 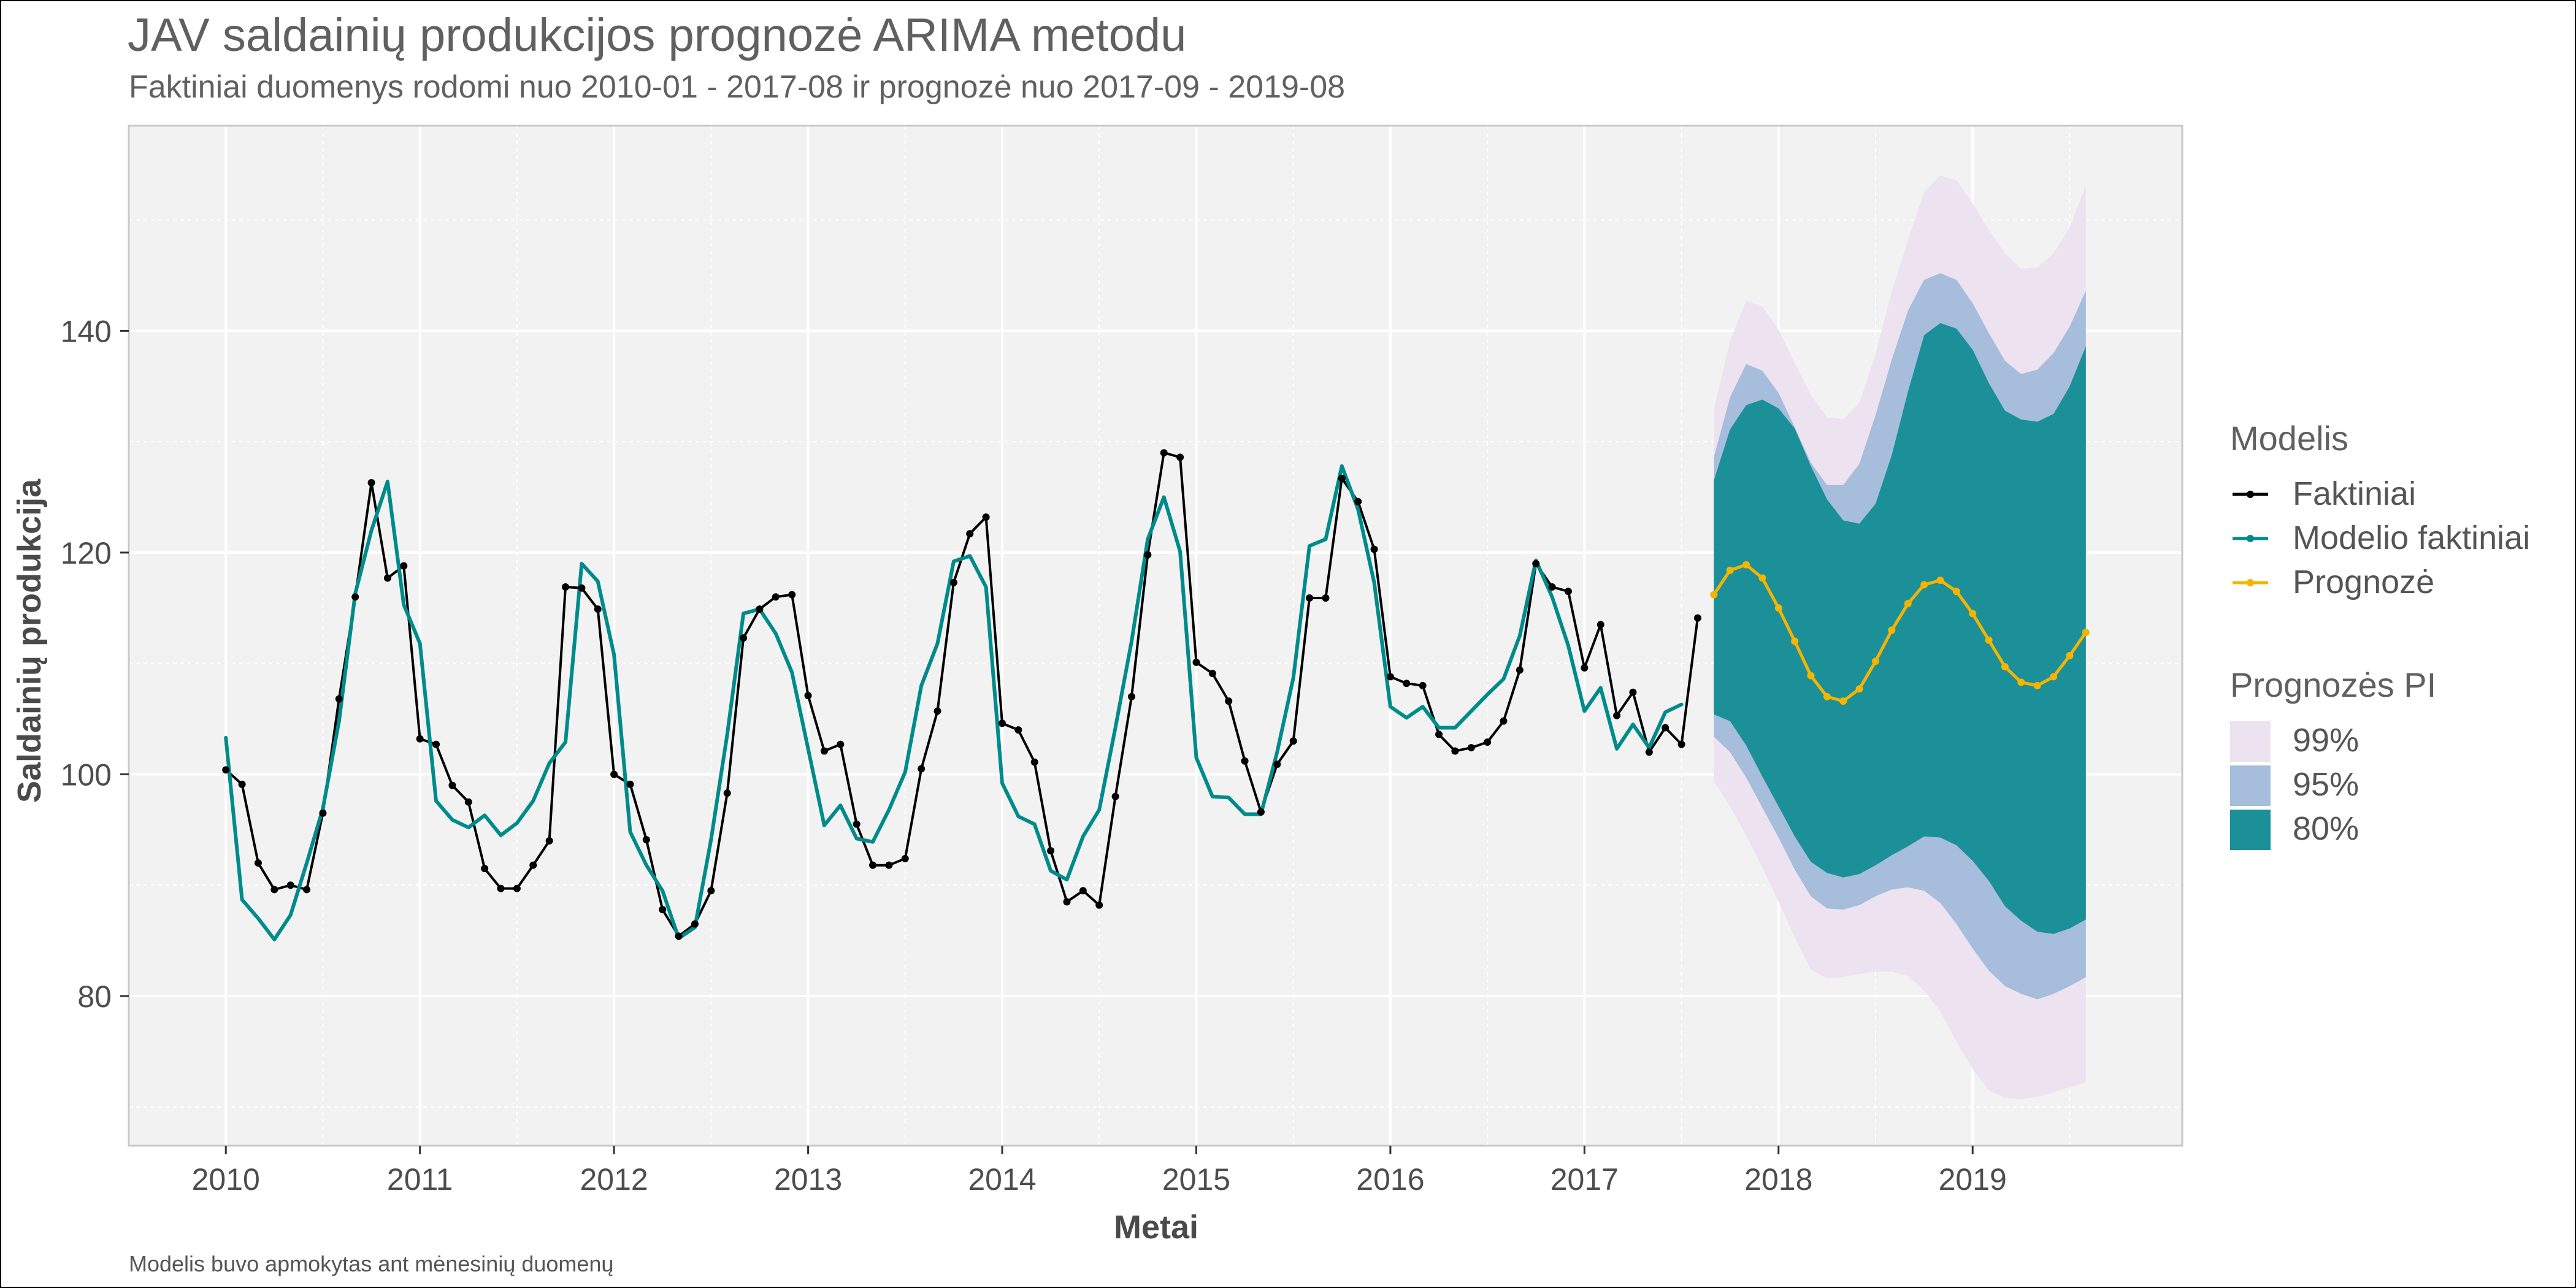 I want to click on legend, so click(x=2250, y=670).